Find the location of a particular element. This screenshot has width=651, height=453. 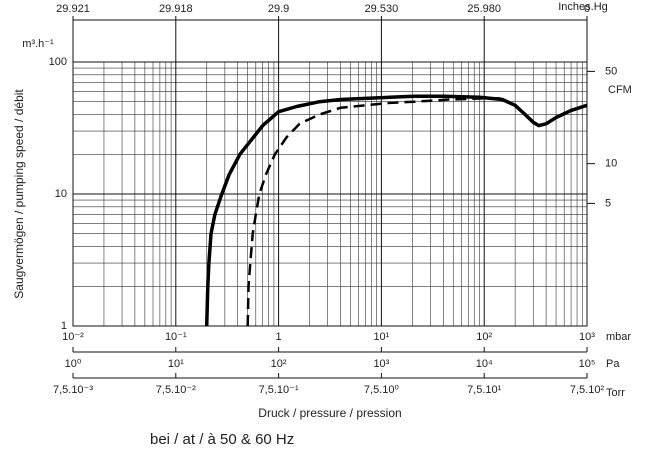

secondary-x-tick-label: 10⁵ is located at coordinates (587, 364).